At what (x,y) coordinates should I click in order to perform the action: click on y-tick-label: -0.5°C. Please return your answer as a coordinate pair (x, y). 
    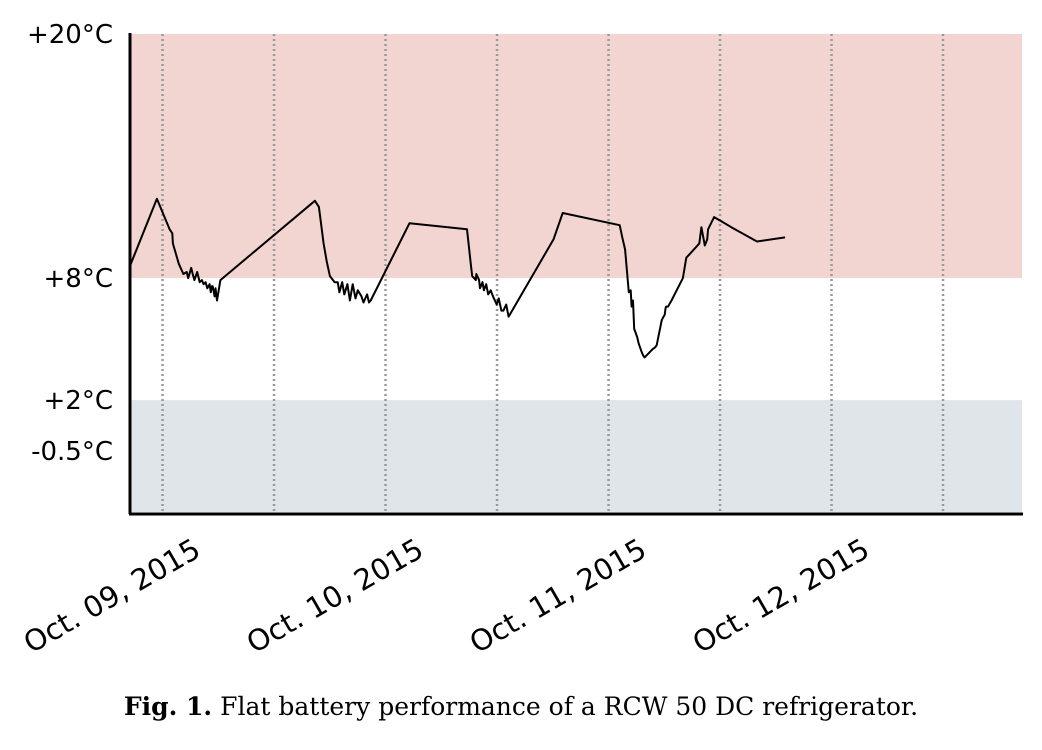
    Looking at the image, I should click on (72, 452).